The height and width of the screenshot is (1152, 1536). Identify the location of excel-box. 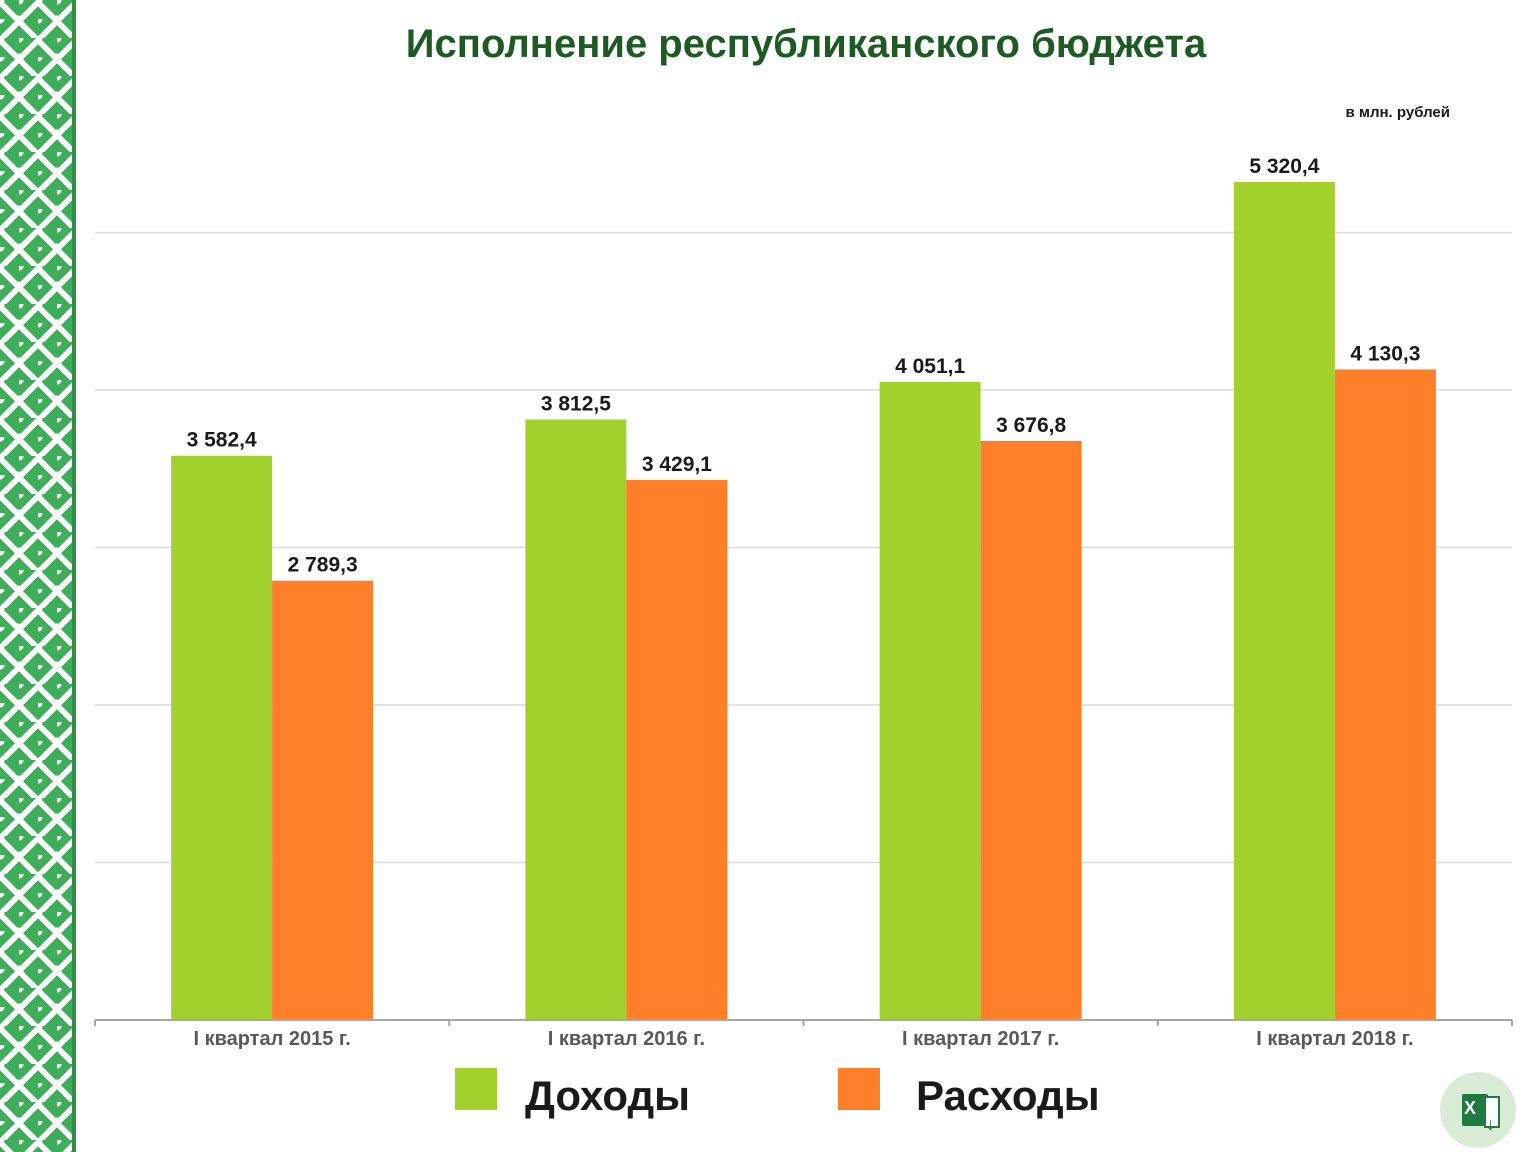
(1475, 1110).